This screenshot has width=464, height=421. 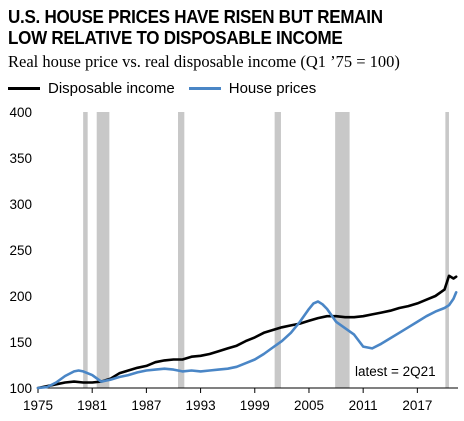 I want to click on legend-swatch-disposable-income, so click(x=24, y=88).